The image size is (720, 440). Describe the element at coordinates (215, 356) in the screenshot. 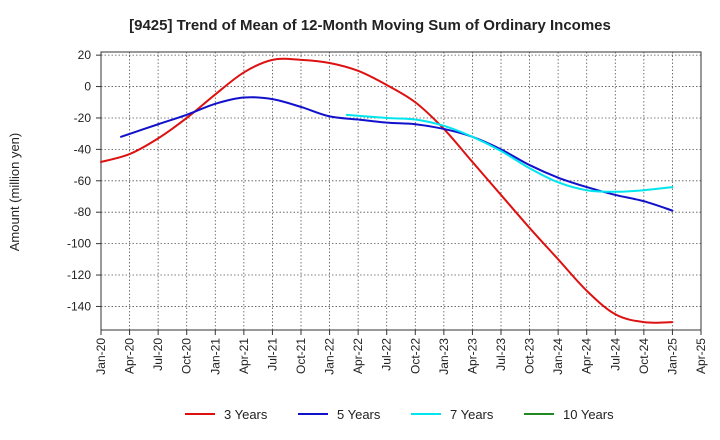

I see `x-tick-label: Jan-21` at that location.